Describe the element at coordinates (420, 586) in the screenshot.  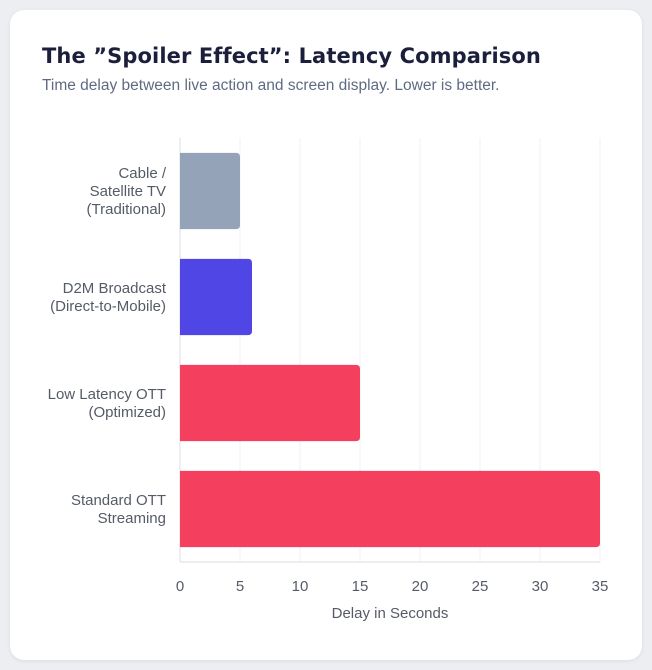
I see `x-tick-label-20: 20` at that location.